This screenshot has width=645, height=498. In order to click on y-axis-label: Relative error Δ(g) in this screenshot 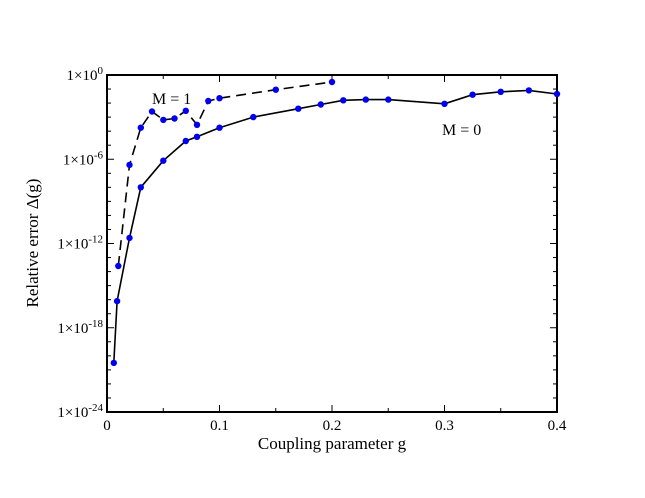, I will do `click(32, 243)`.